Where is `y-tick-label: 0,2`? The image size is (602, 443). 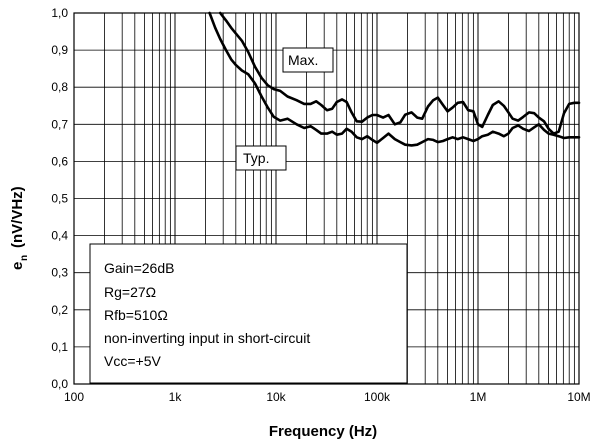 y-tick-label: 0,2 is located at coordinates (59, 310).